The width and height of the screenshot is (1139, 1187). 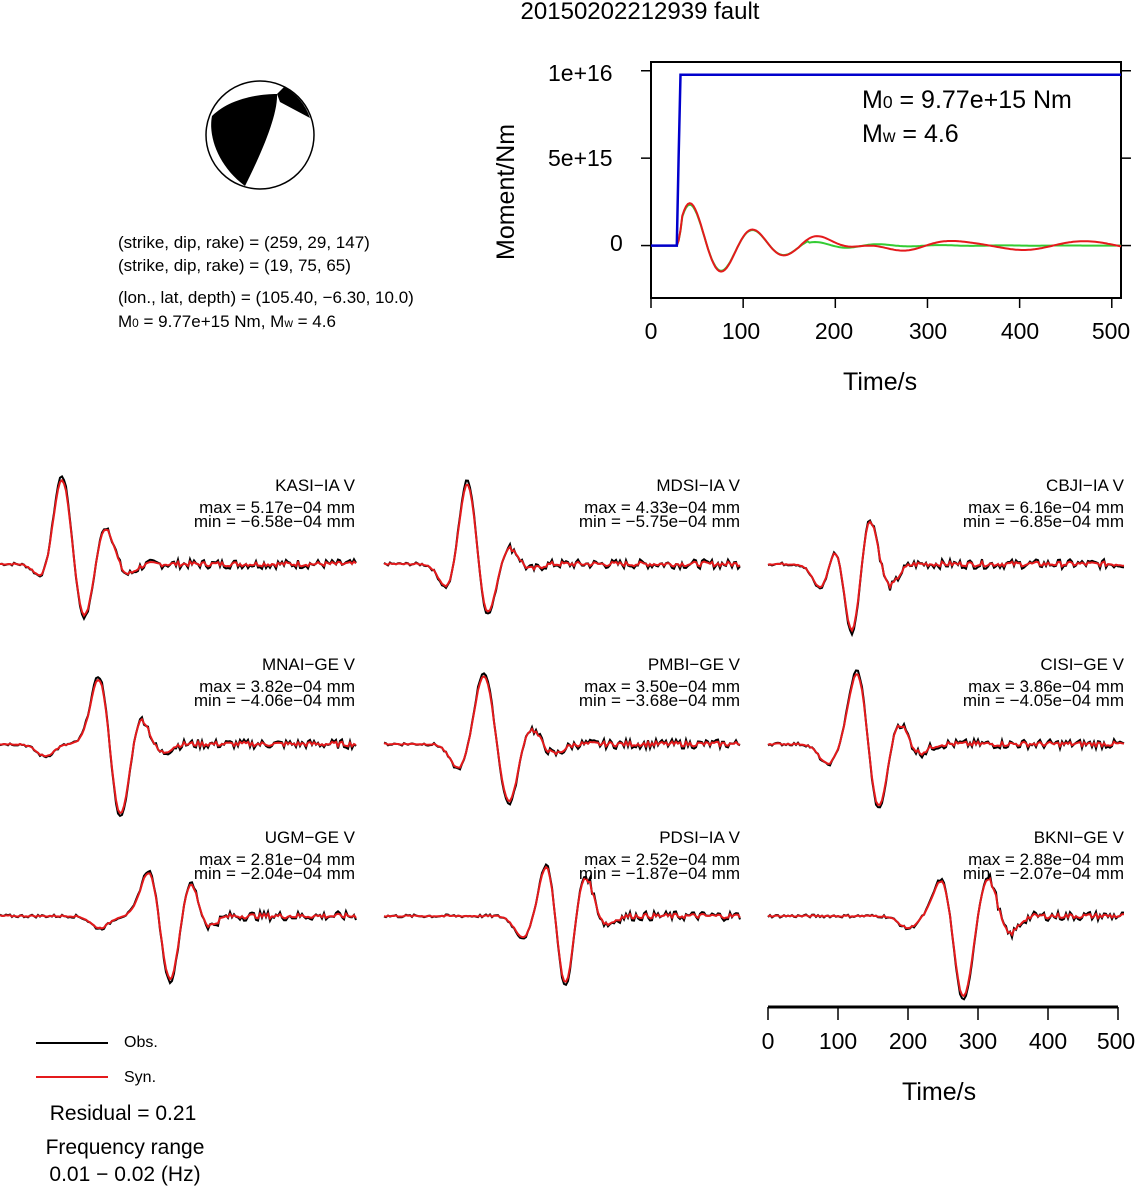 I want to click on focal-info-moment: M0 = 9.77e+15 Nm, Mw = 4.6, so click(x=227, y=321).